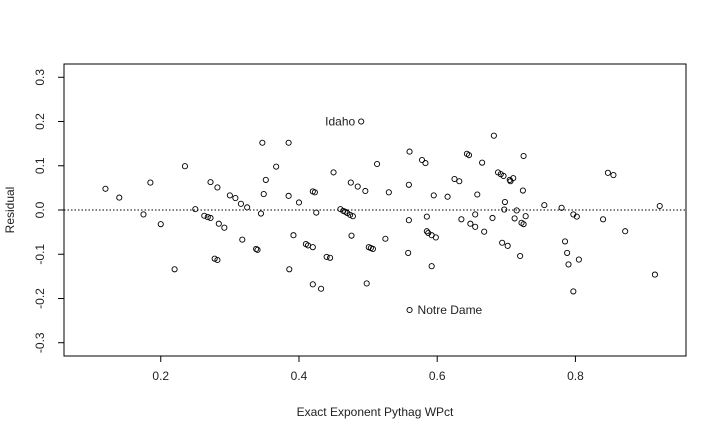 Image resolution: width=720 pixels, height=437 pixels. I want to click on point-annotations: Idaho Notre Dame, so click(403, 216).